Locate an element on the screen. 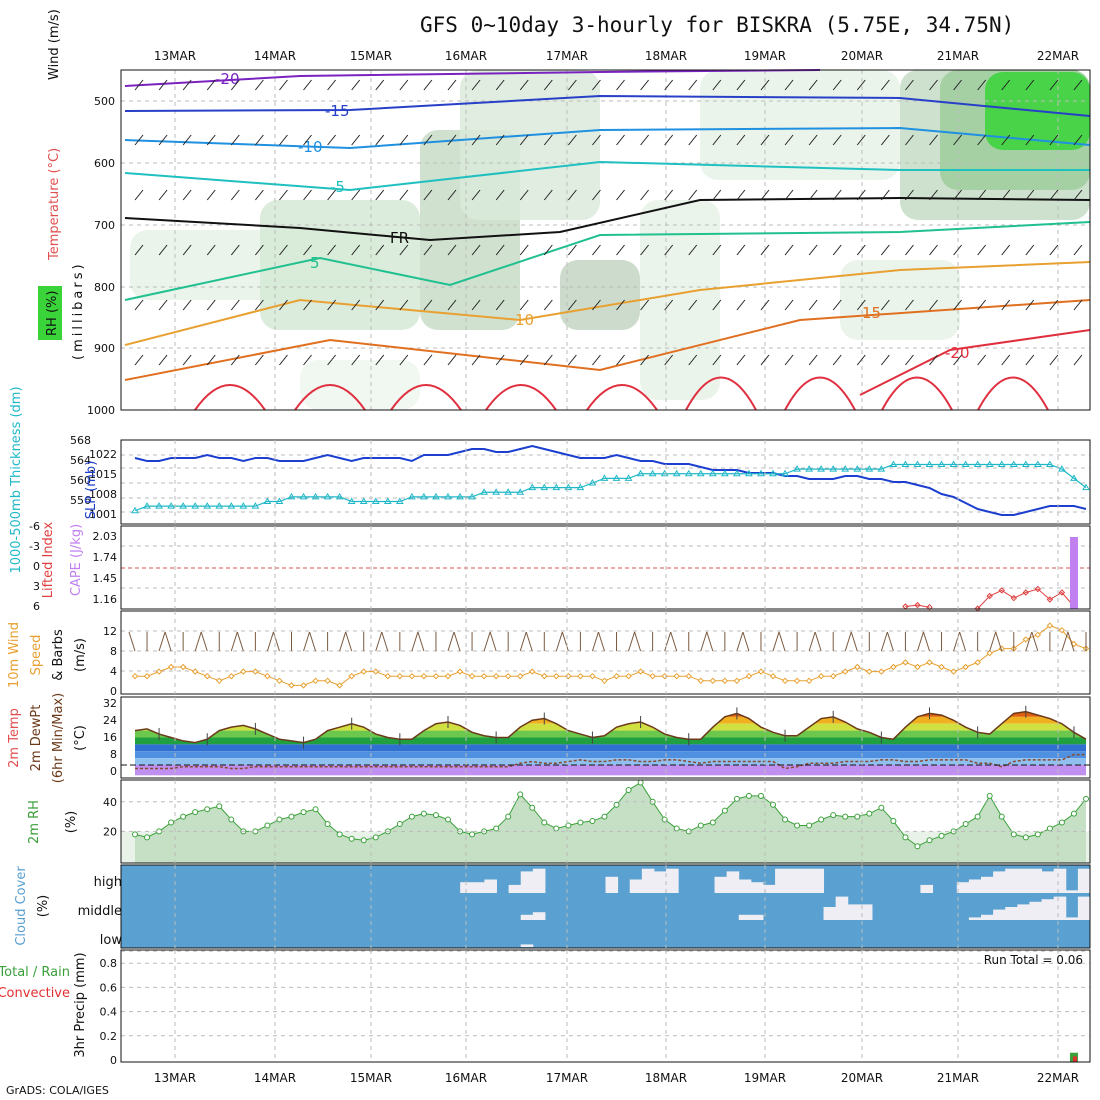 The image size is (1100, 1100). isotherm-label: FR is located at coordinates (399, 238).